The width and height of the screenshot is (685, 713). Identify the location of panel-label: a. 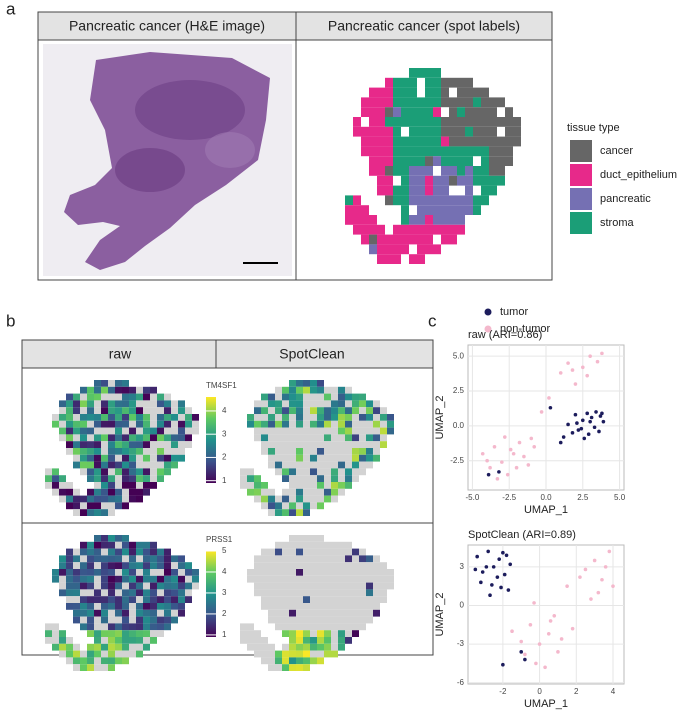
(11, 9).